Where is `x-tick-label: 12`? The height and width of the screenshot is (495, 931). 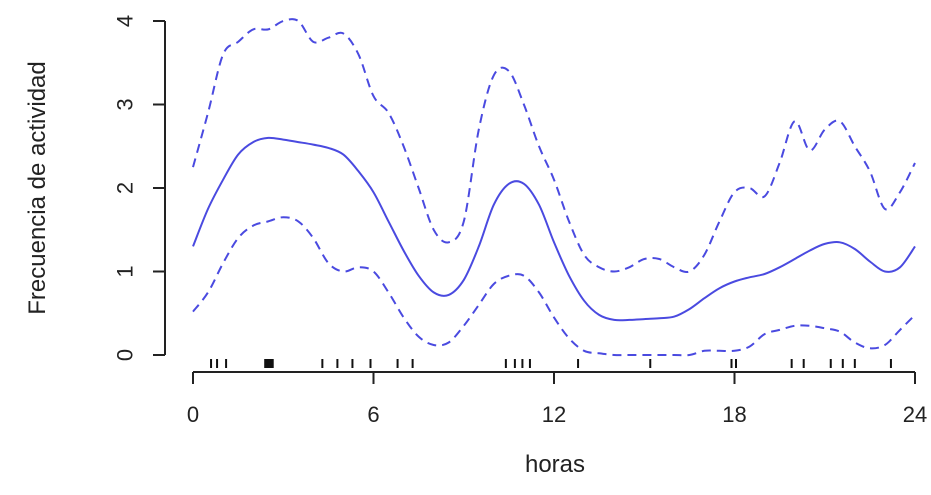 x-tick-label: 12 is located at coordinates (554, 414).